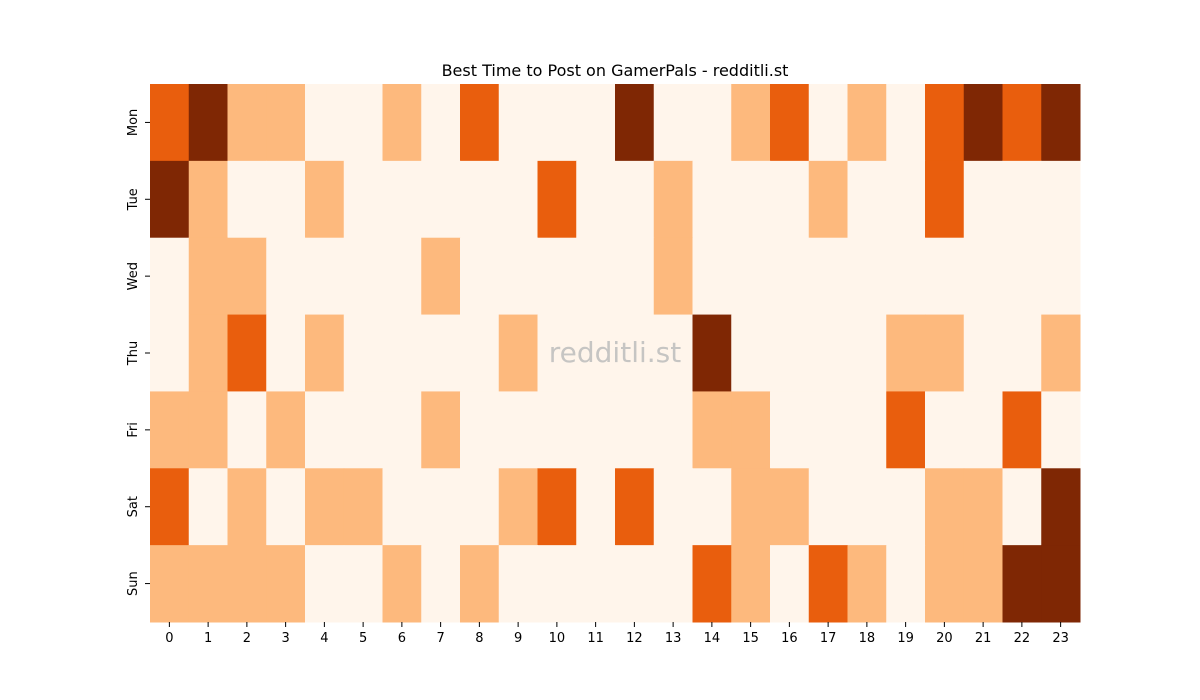  What do you see at coordinates (557, 638) in the screenshot?
I see `x-tick-label: 10` at bounding box center [557, 638].